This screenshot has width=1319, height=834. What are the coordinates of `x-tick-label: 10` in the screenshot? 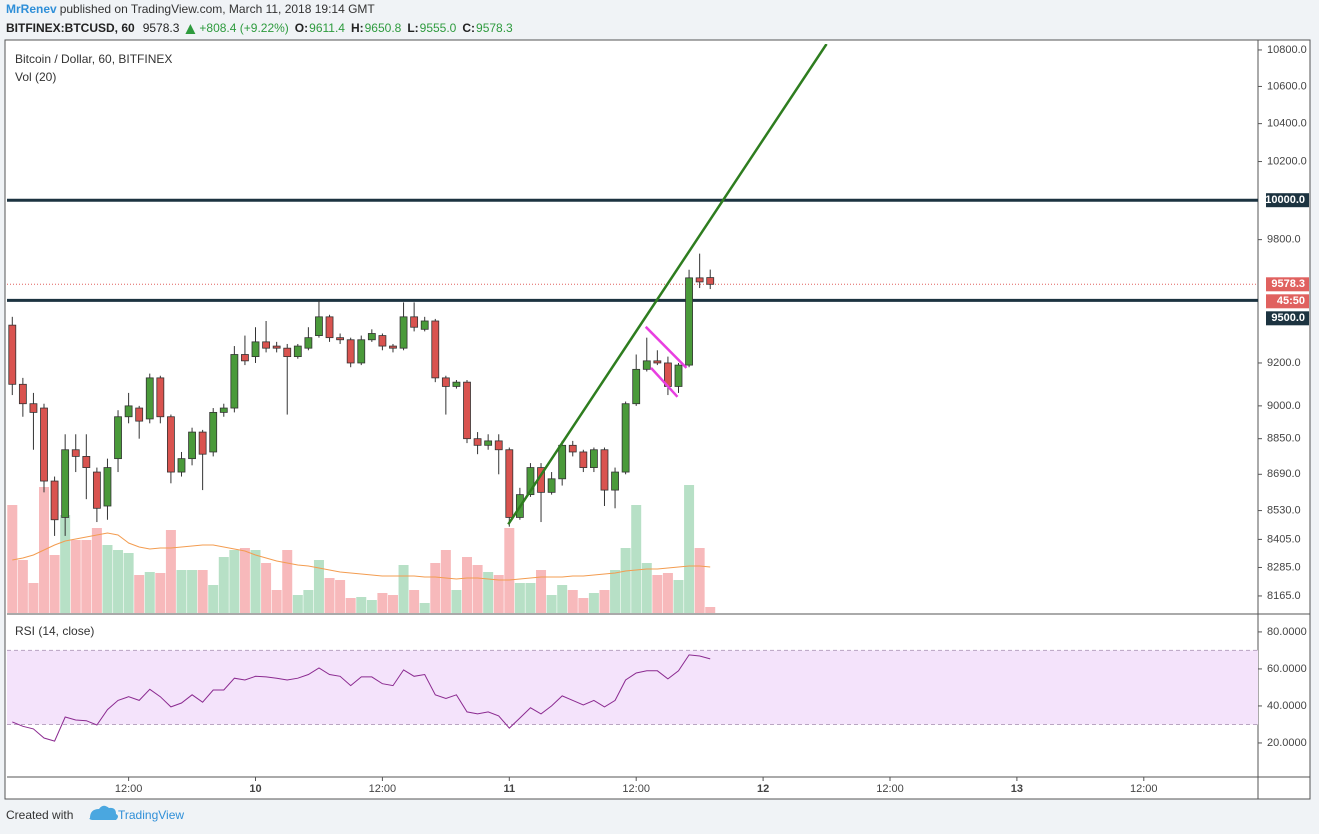 It's located at (255, 789).